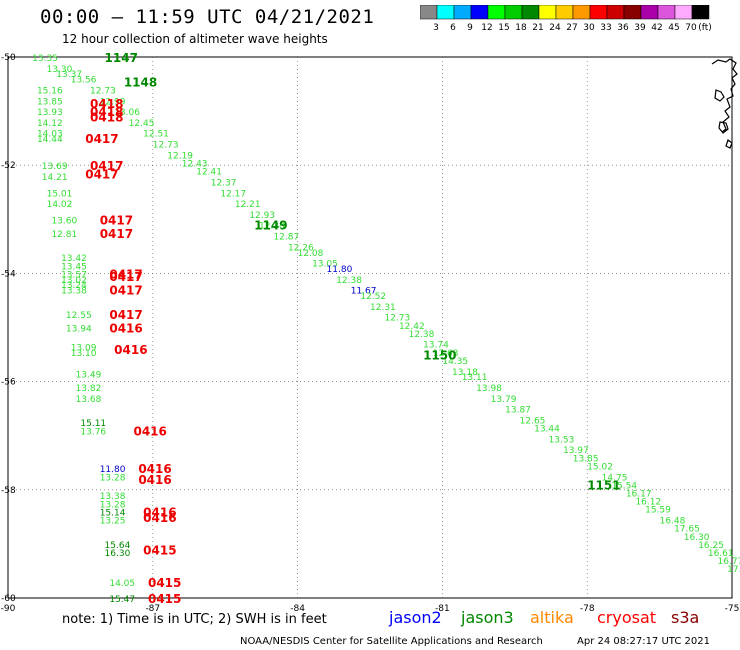 Image resolution: width=740 pixels, height=650 pixels. Describe the element at coordinates (8, 166) in the screenshot. I see `y-tick-label: -52` at that location.